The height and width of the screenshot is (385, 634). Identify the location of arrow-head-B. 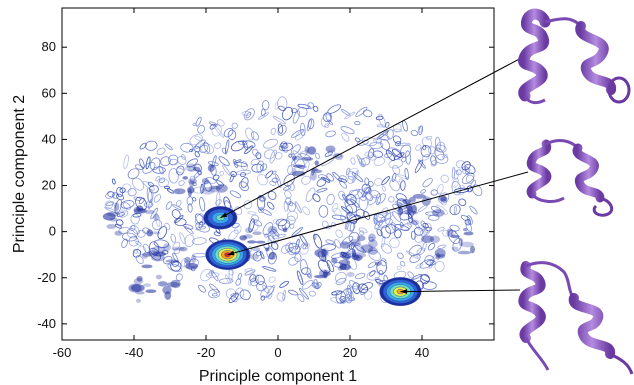
(231, 253).